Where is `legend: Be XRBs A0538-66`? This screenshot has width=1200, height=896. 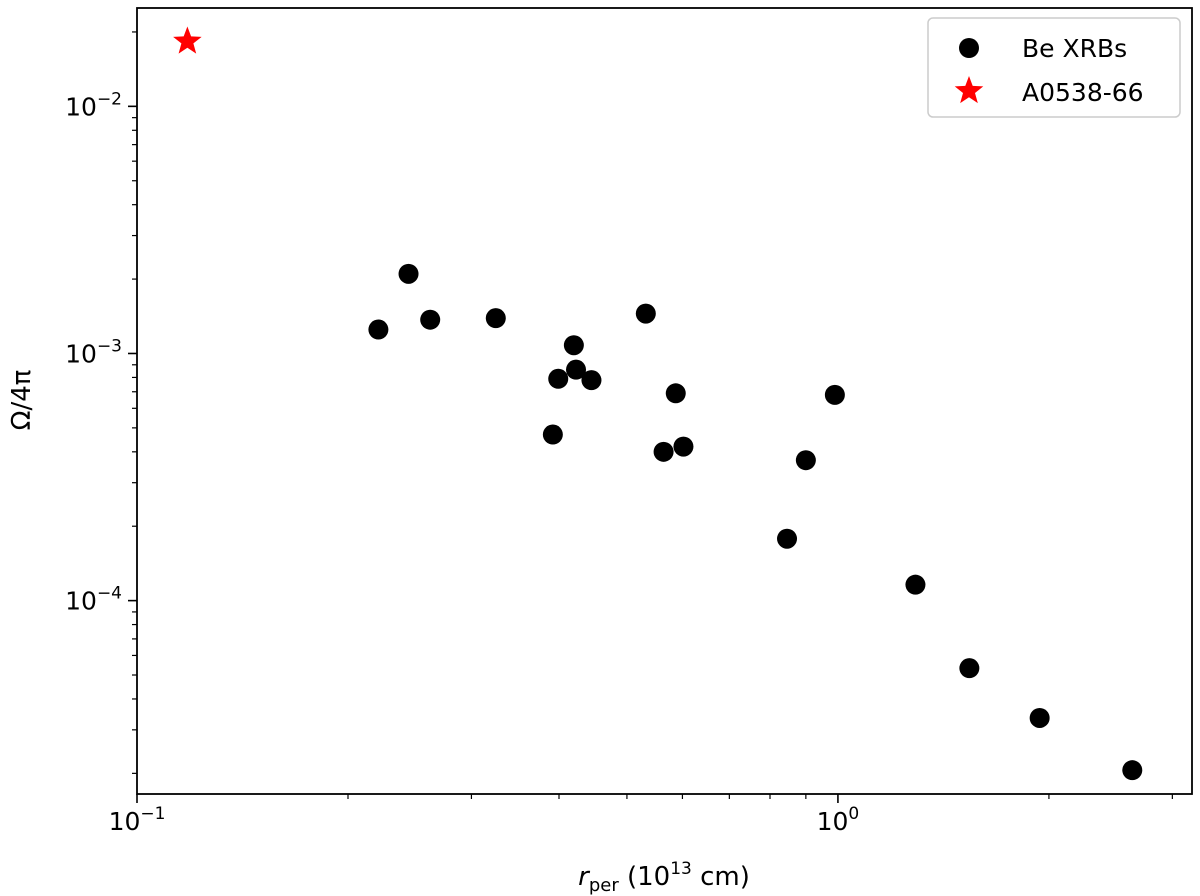 legend: Be XRBs A0538-66 is located at coordinates (1054, 67).